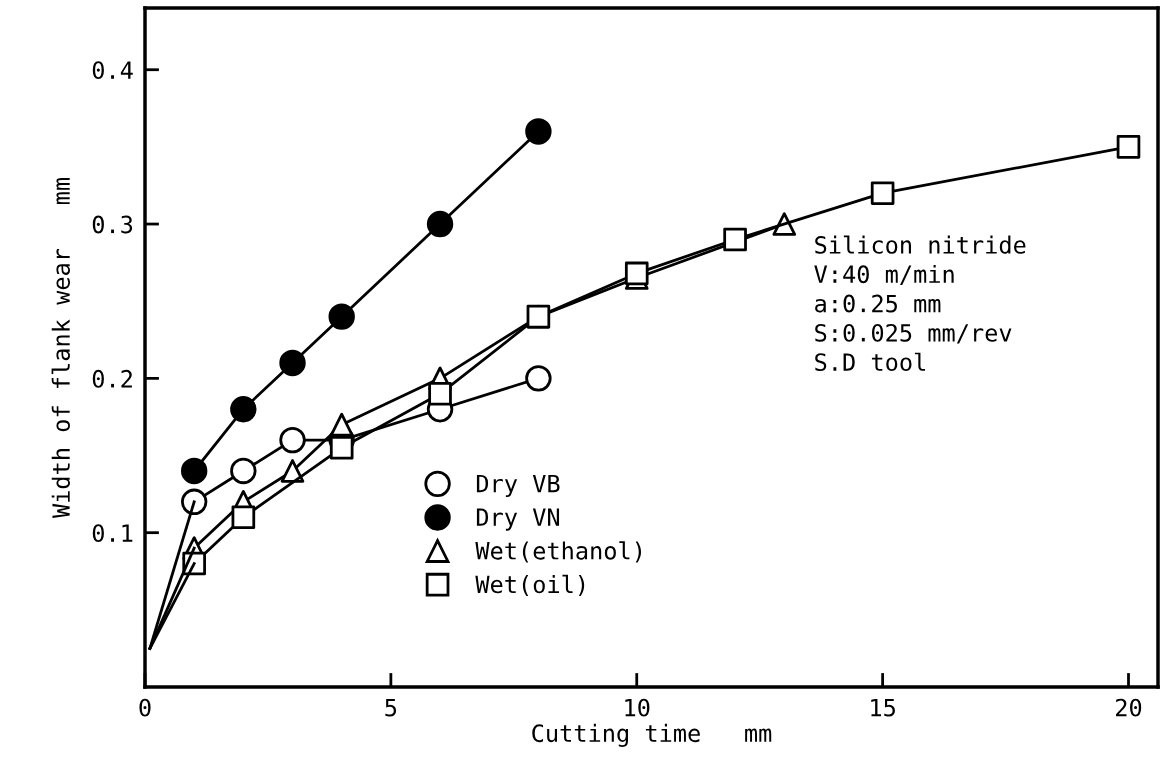 This screenshot has width=1162, height=764. What do you see at coordinates (884, 275) in the screenshot?
I see `annotation: V:40 m/min` at bounding box center [884, 275].